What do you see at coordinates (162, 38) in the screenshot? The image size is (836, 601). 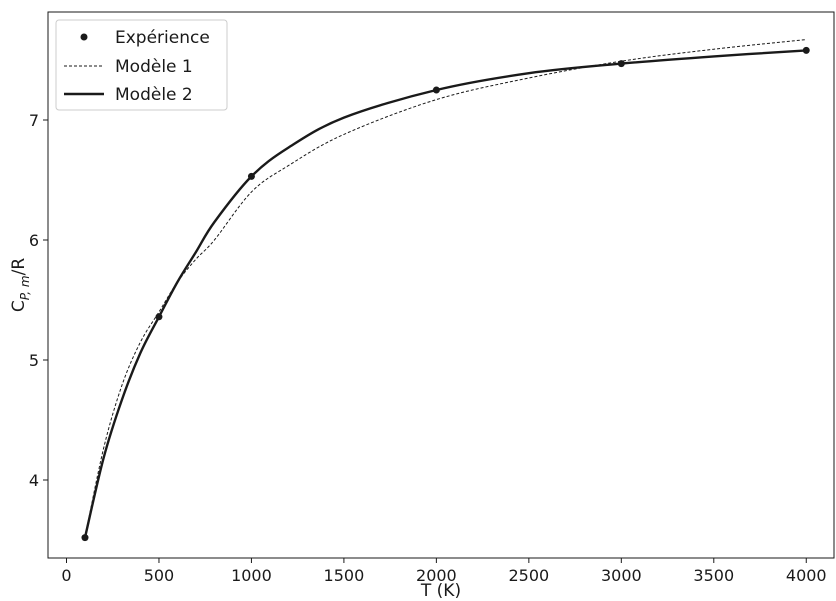 I see `legend-label-experience: Expérience` at bounding box center [162, 38].